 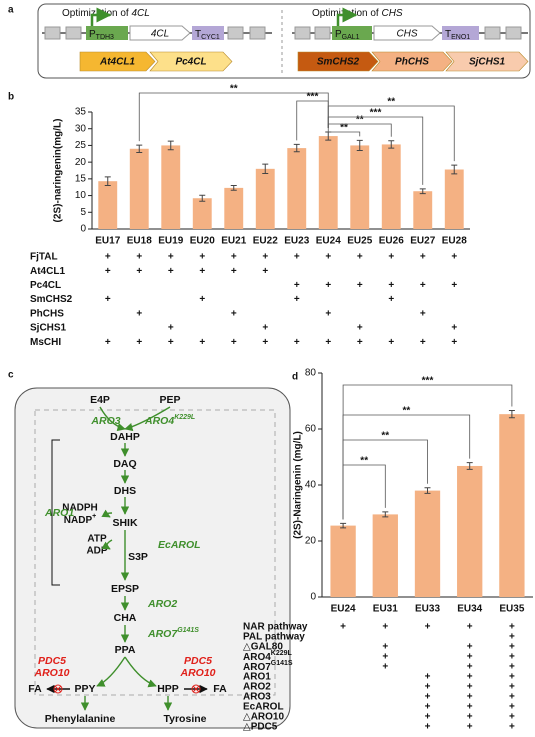 I want to click on section-title: Optimization of 4CL, so click(x=106, y=13).